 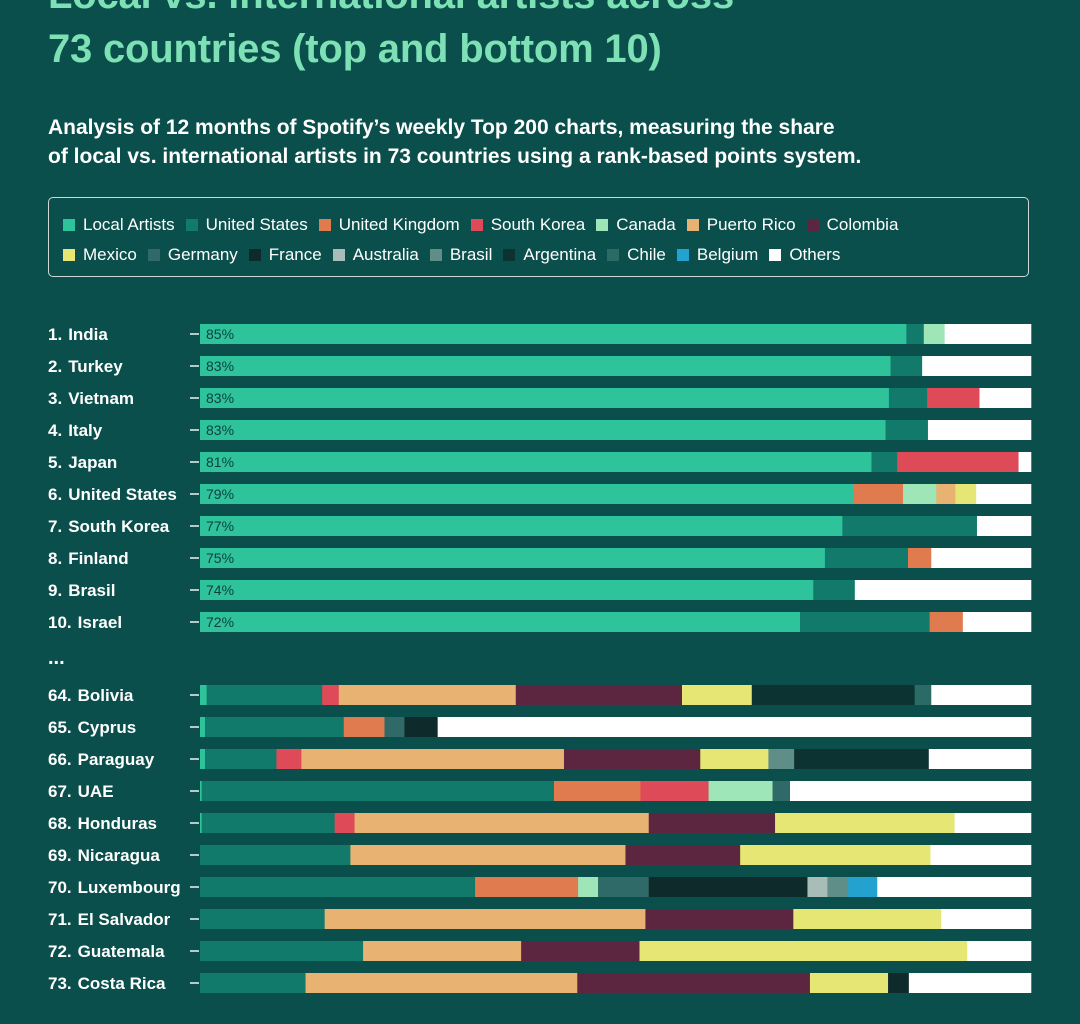 I want to click on legend-label: Local Artists, so click(x=129, y=224).